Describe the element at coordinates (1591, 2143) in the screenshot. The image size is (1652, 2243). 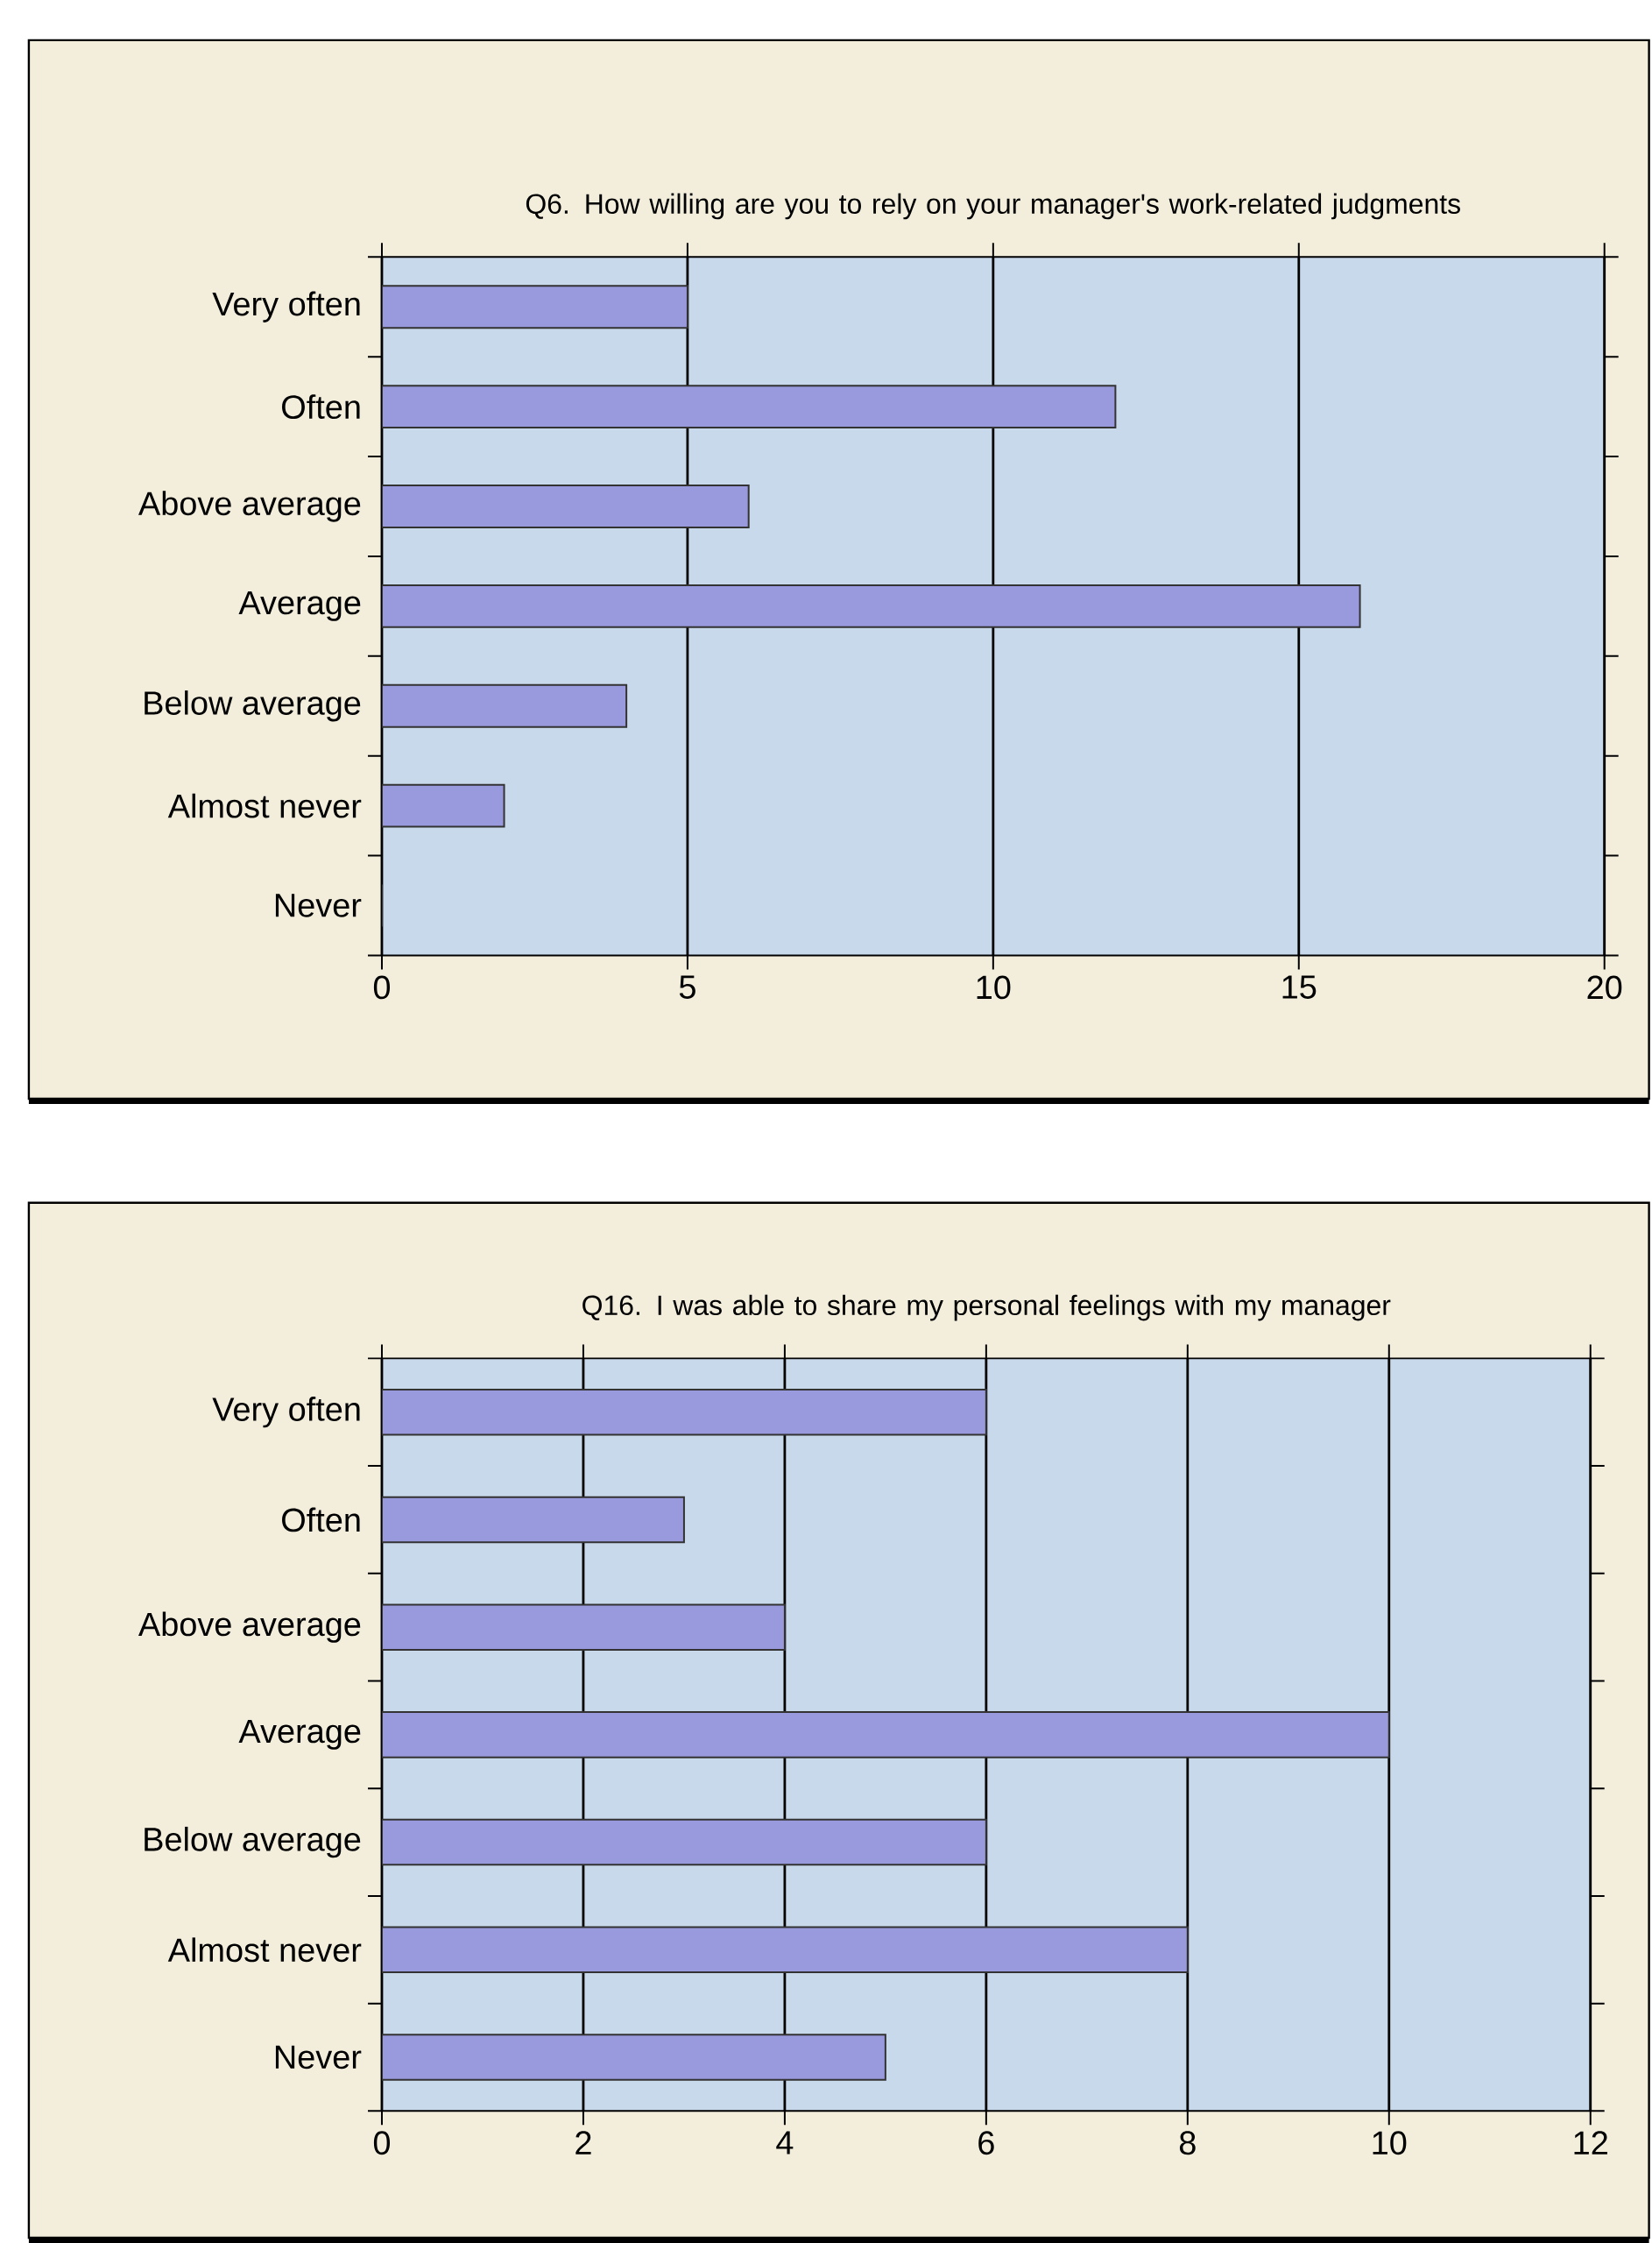
I see `x-tick-label: 12` at that location.